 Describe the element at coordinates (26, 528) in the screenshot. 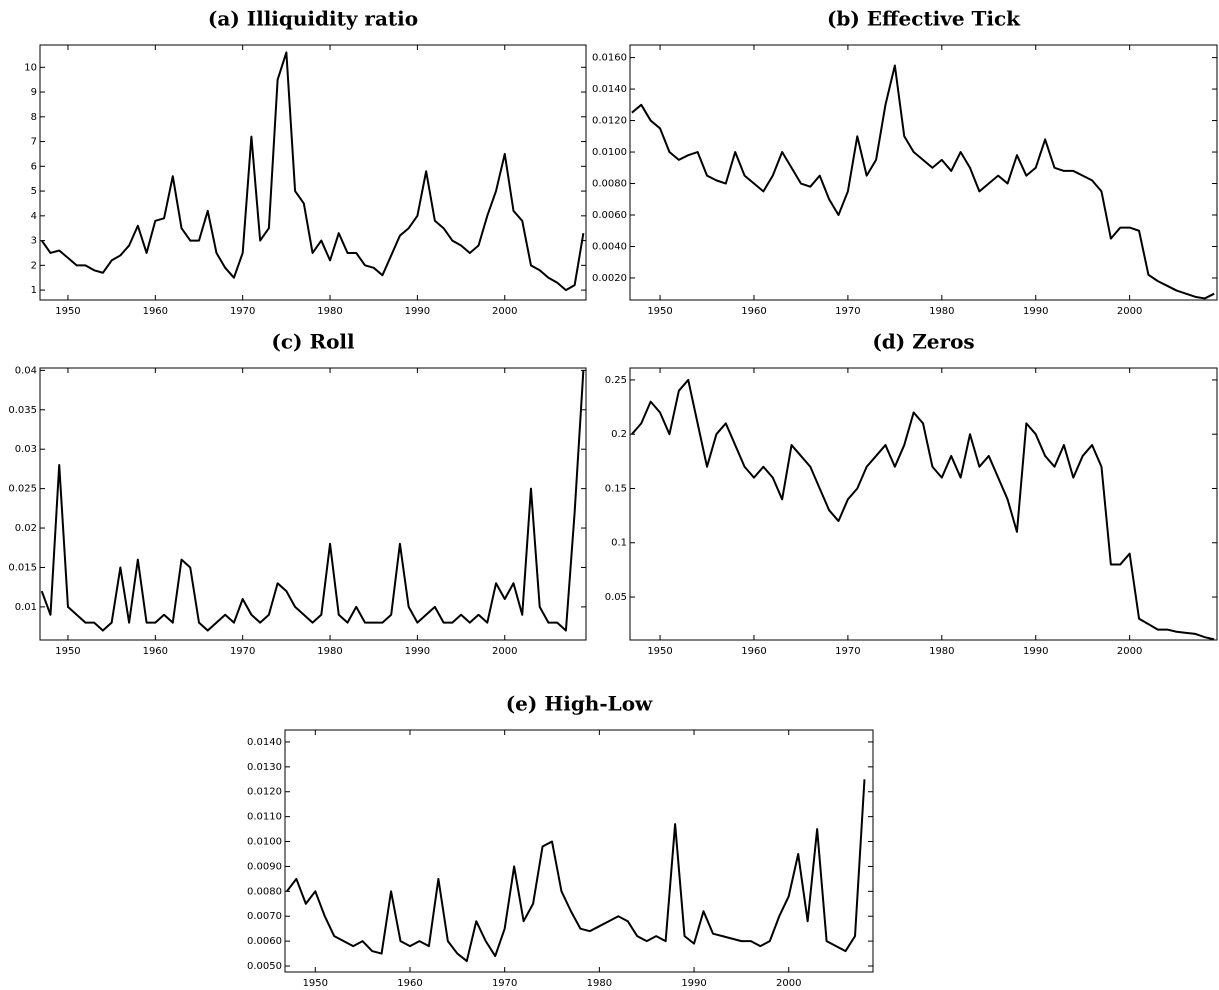

I see `y-tick-label: 0.02` at that location.